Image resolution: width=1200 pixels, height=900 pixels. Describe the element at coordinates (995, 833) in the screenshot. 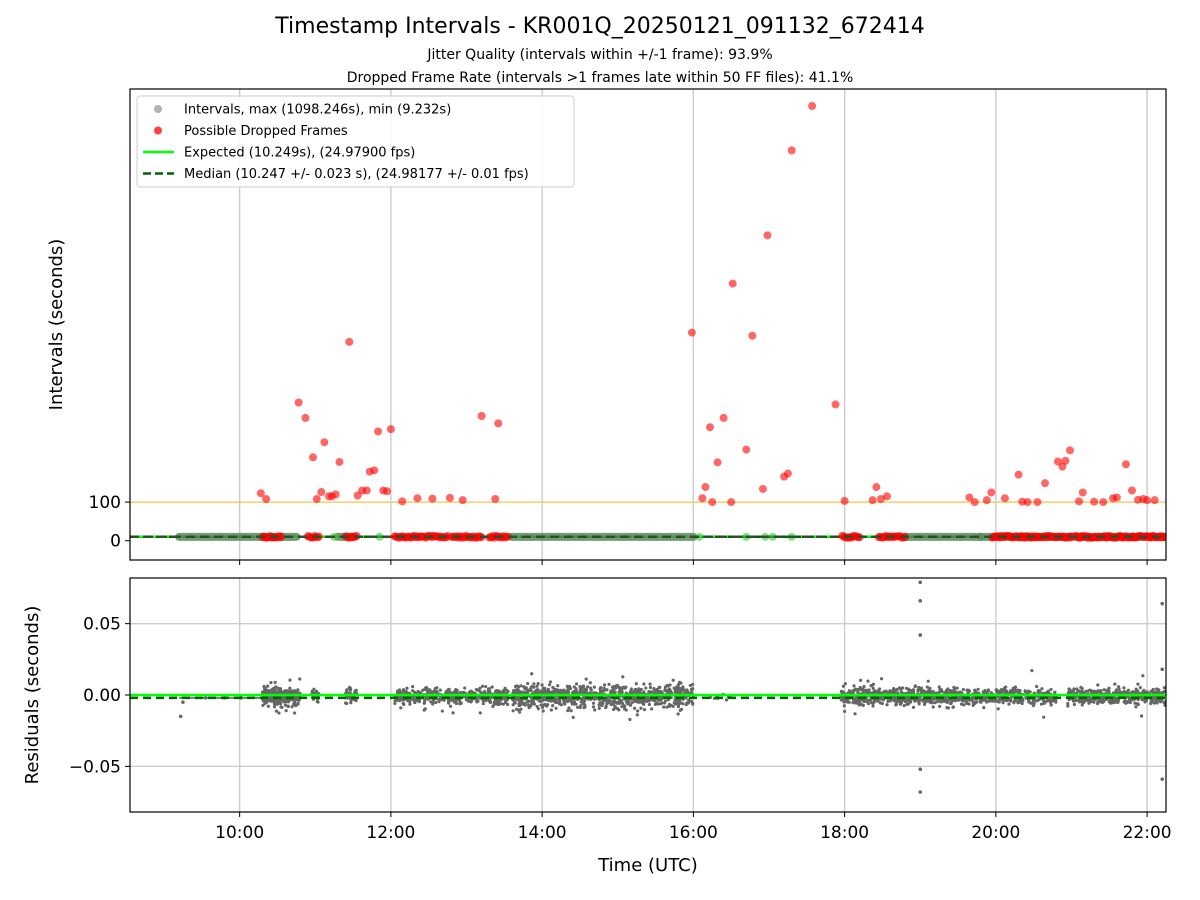

I see `x-tick-label: 20:00` at that location.